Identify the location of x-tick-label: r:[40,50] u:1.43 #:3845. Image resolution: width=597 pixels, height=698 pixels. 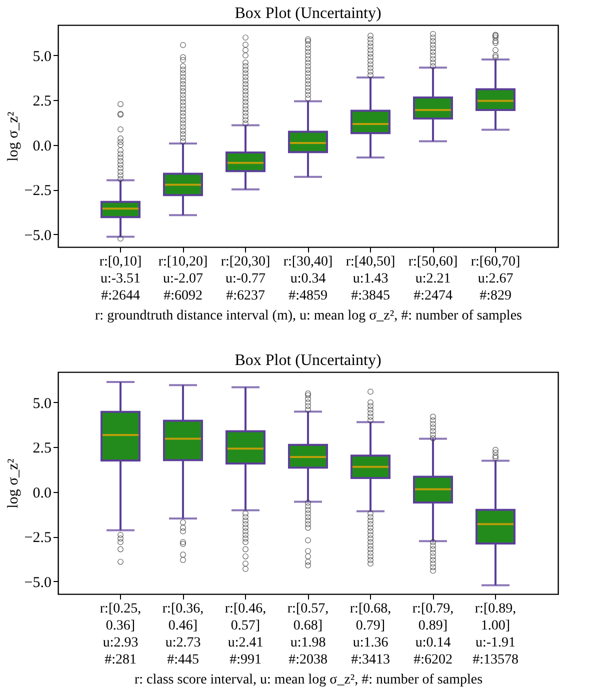
(371, 279).